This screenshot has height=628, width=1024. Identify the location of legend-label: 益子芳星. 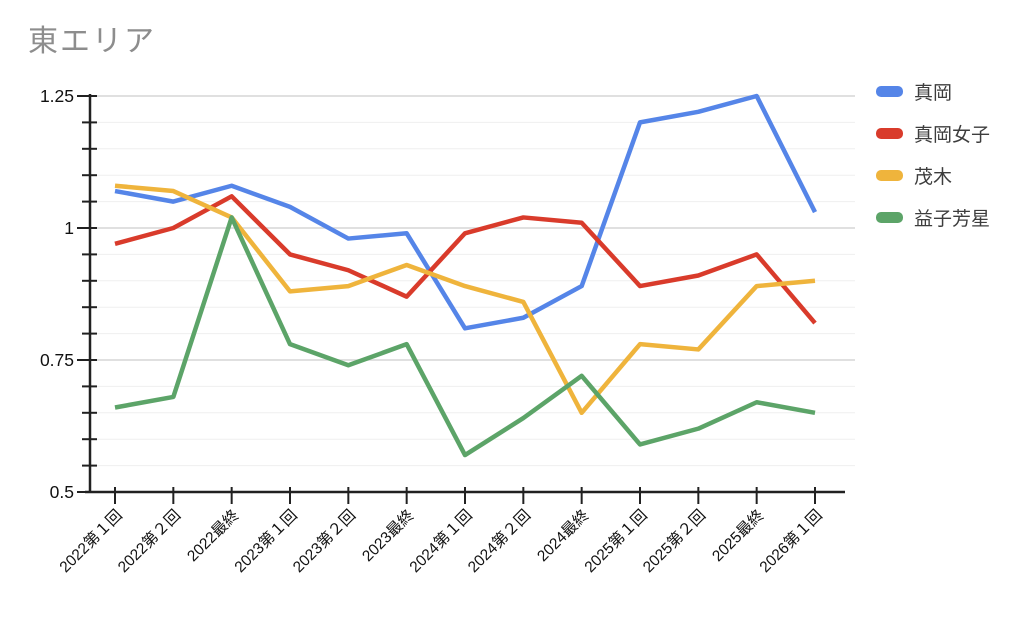
(952, 219).